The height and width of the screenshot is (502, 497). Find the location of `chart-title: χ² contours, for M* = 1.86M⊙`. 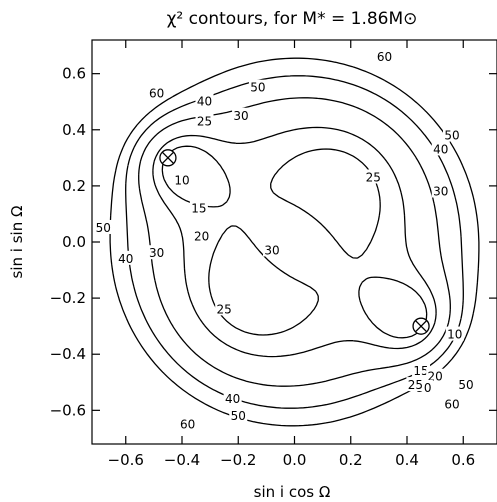

chart-title: χ² contours, for M* = 1.86M⊙ is located at coordinates (292, 19).